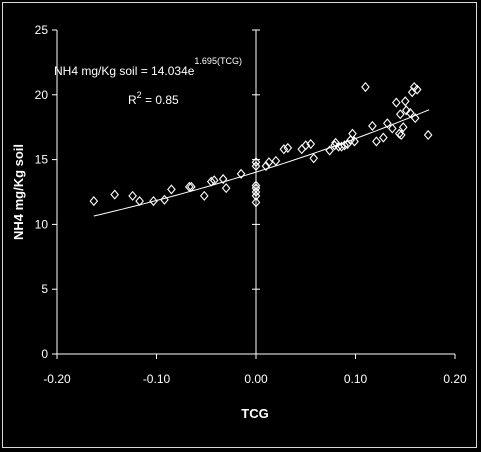  I want to click on x-tick-label: 0.20, so click(455, 379).